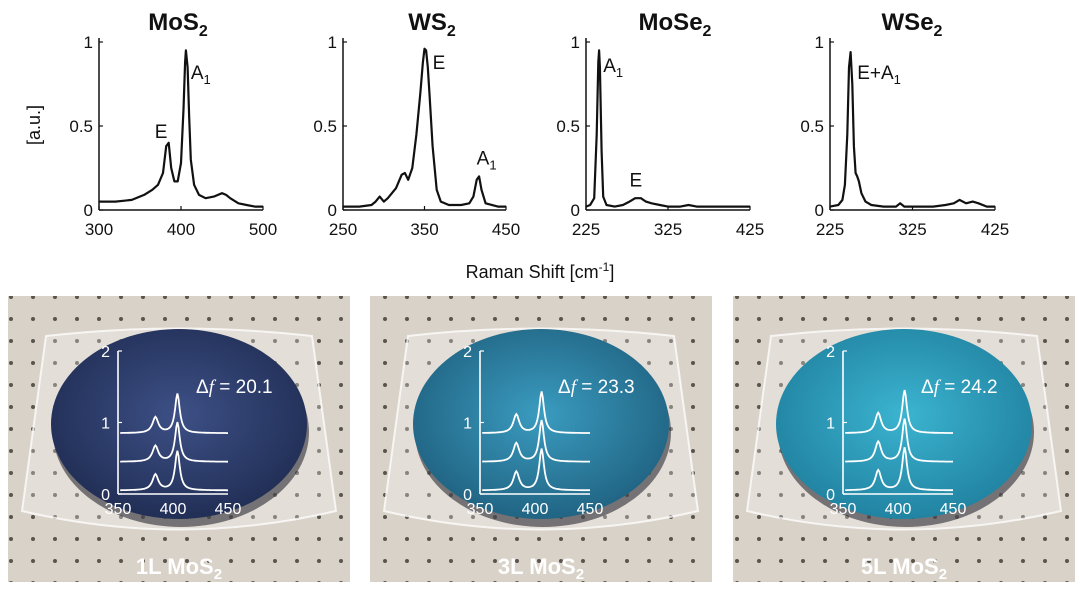  I want to click on delta-f-label: Δf = 24.2, so click(959, 387).